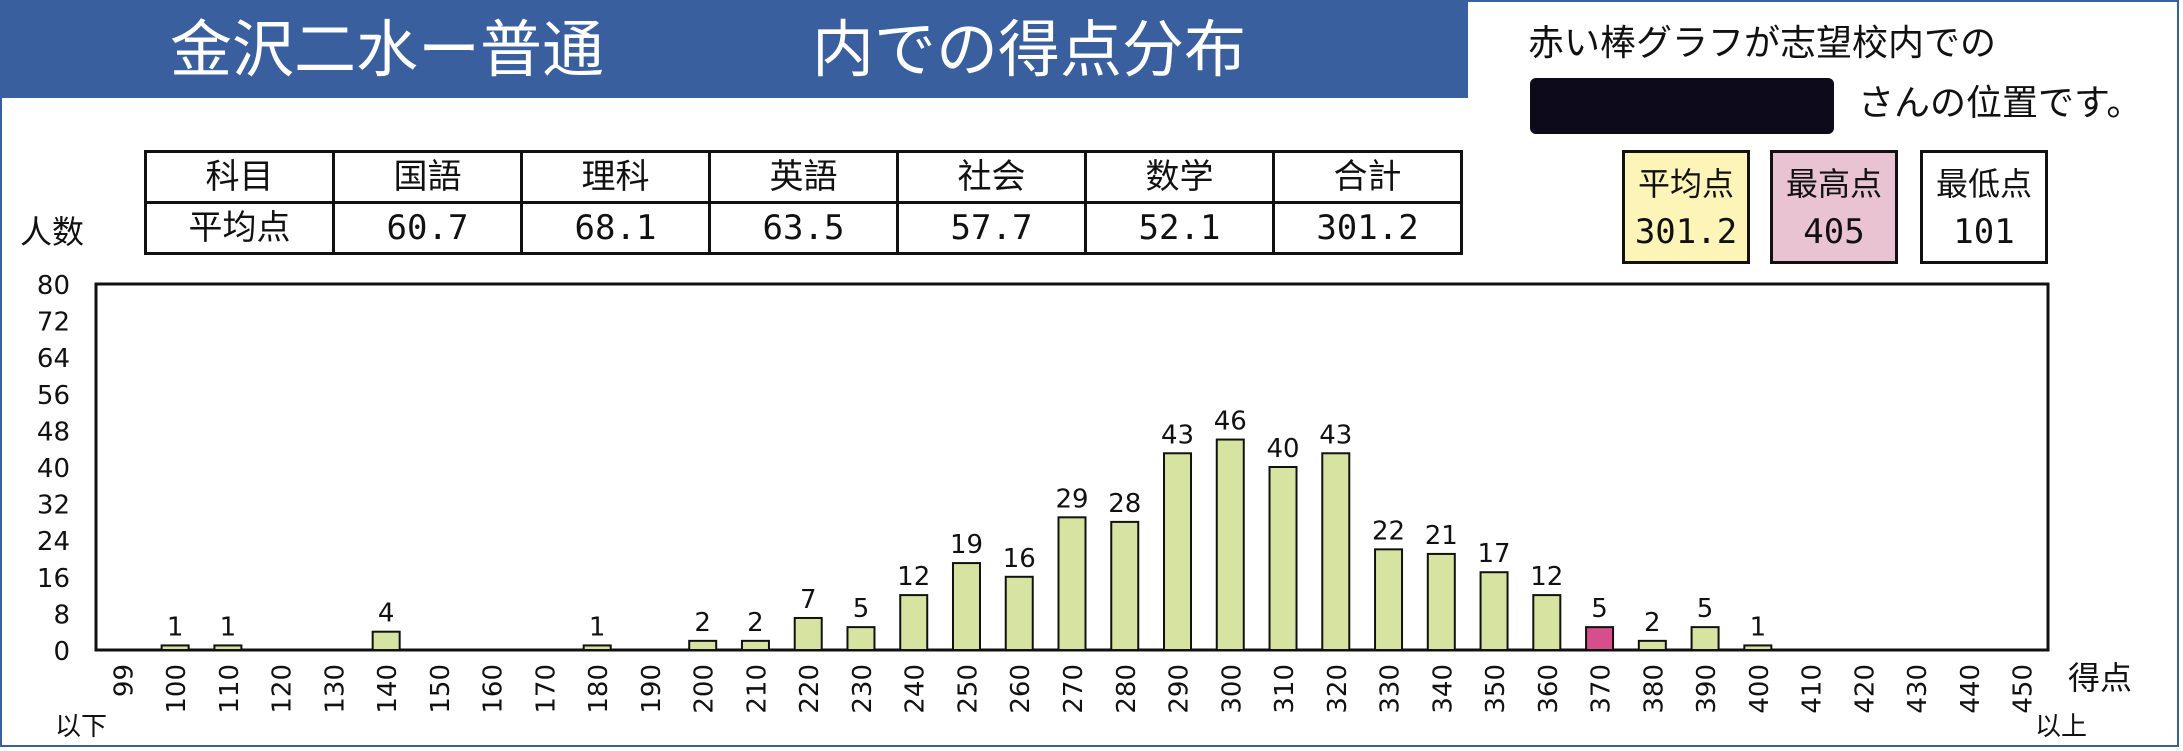 The height and width of the screenshot is (751, 2183). I want to click on title-distribution: 内での得点分布, so click(1029, 49).